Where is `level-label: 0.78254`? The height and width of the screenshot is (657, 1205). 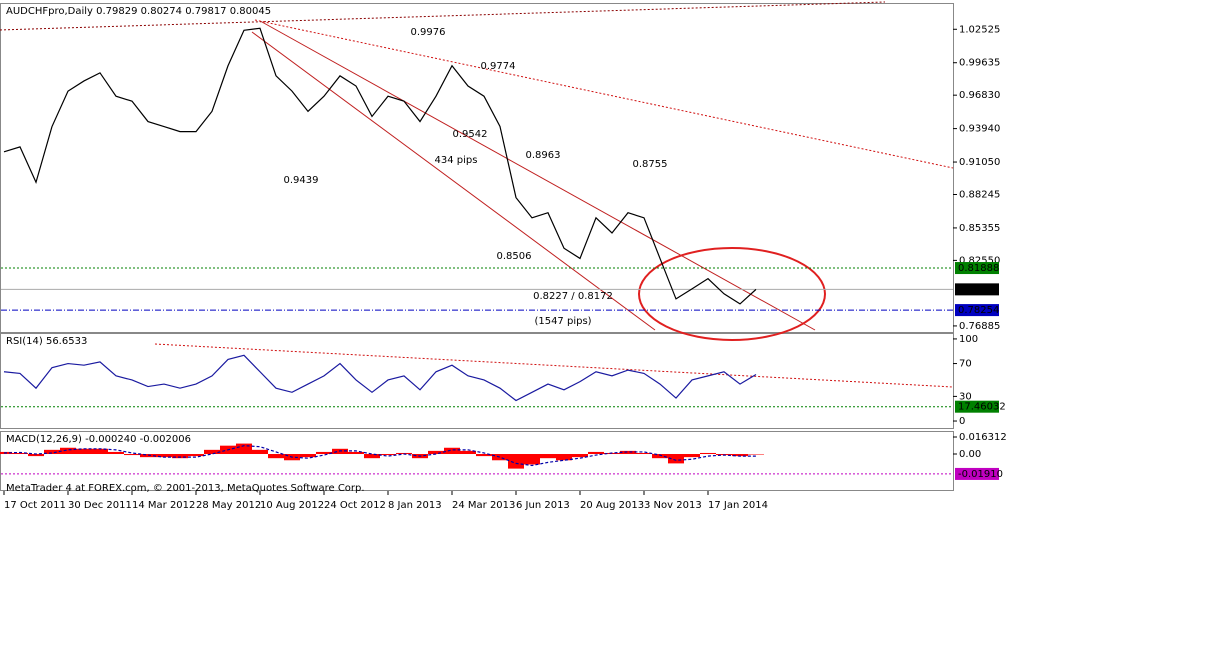 level-label: 0.78254 is located at coordinates (978, 310).